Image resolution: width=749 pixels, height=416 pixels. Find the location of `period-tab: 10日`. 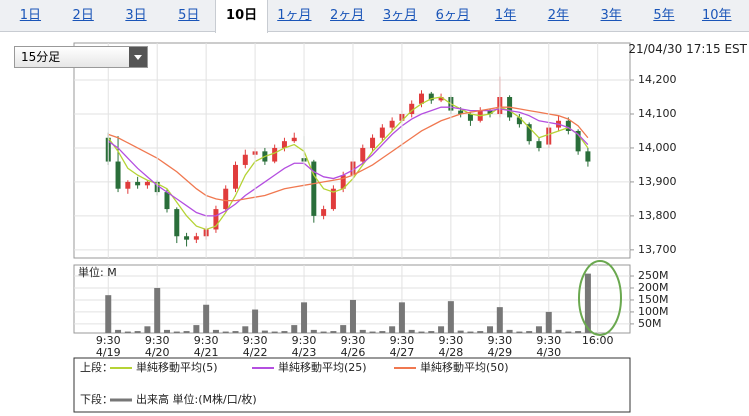

period-tab: 10日 is located at coordinates (241, 16).